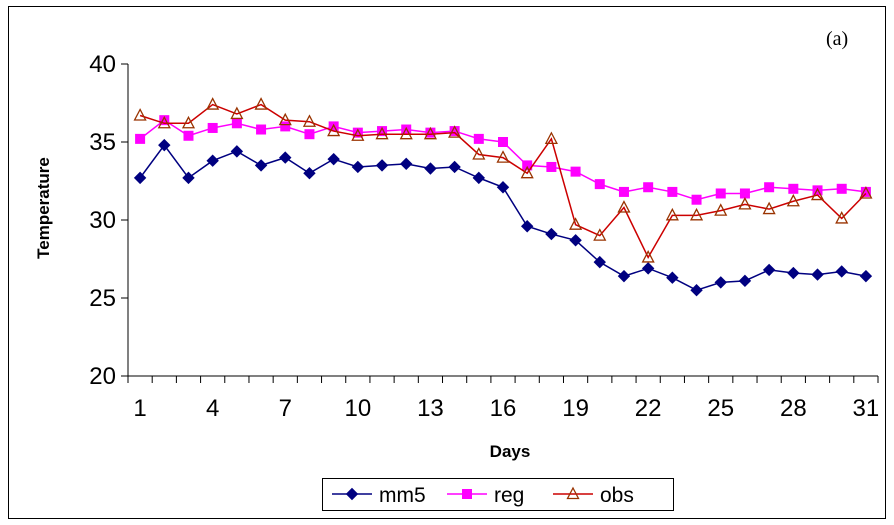  I want to click on x-tick-label: 31, so click(866, 408).